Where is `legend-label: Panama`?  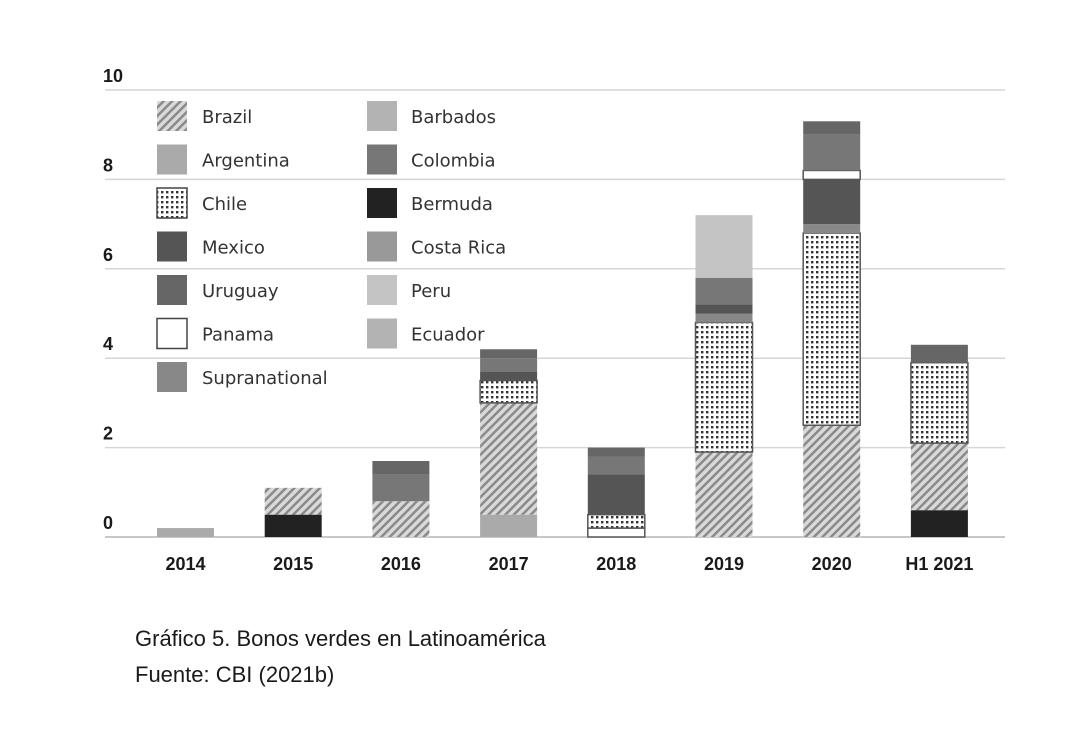 legend-label: Panama is located at coordinates (238, 335).